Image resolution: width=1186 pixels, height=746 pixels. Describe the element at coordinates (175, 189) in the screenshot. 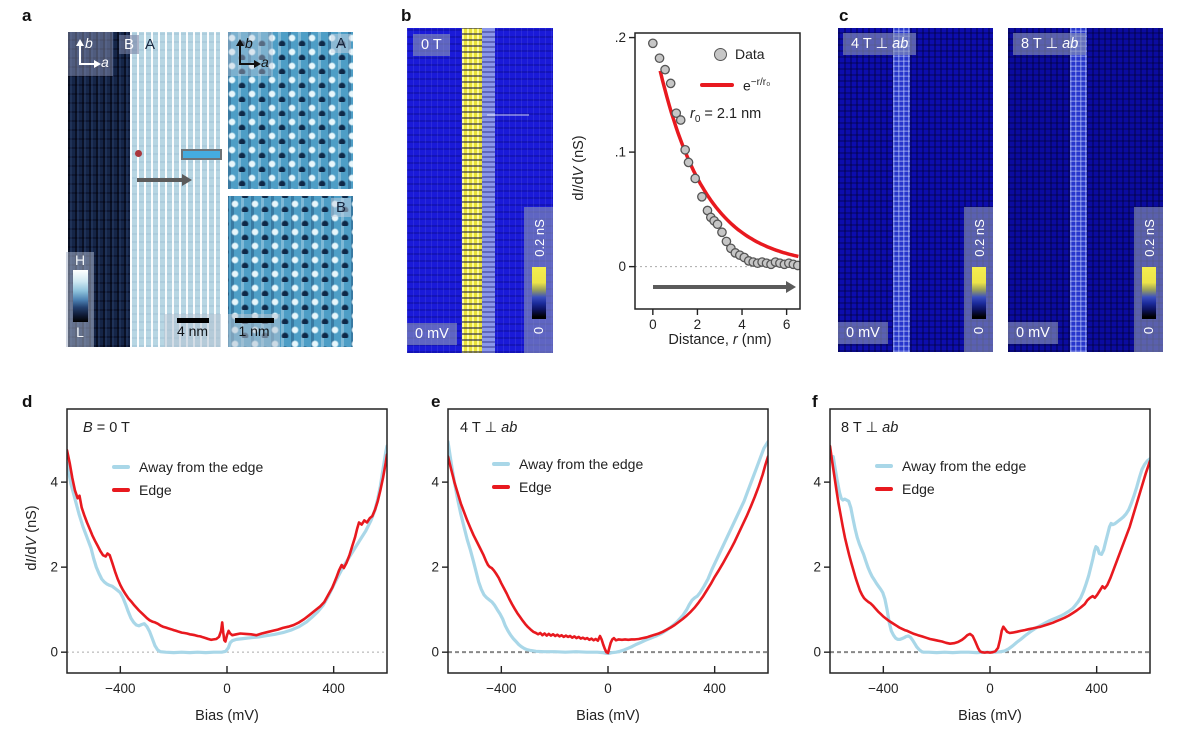

I see `stm-topography-phase-a` at that location.